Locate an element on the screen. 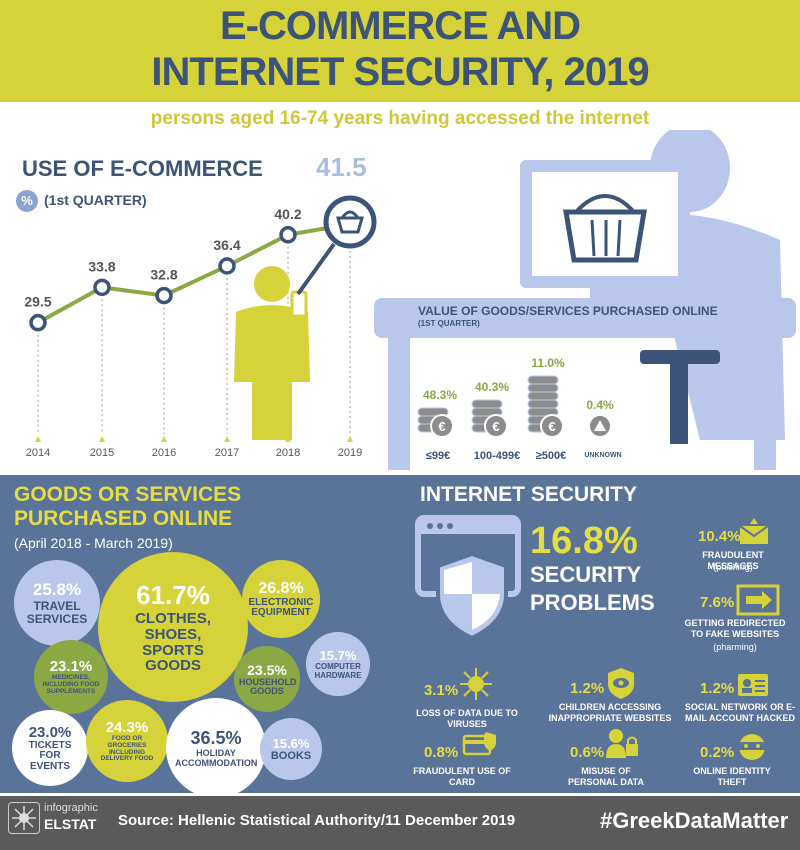 This screenshot has height=850, width=800. hacked-label: SOCIAL NETWORK OR E-MAIL ACCOUNT HACKED is located at coordinates (740, 712).